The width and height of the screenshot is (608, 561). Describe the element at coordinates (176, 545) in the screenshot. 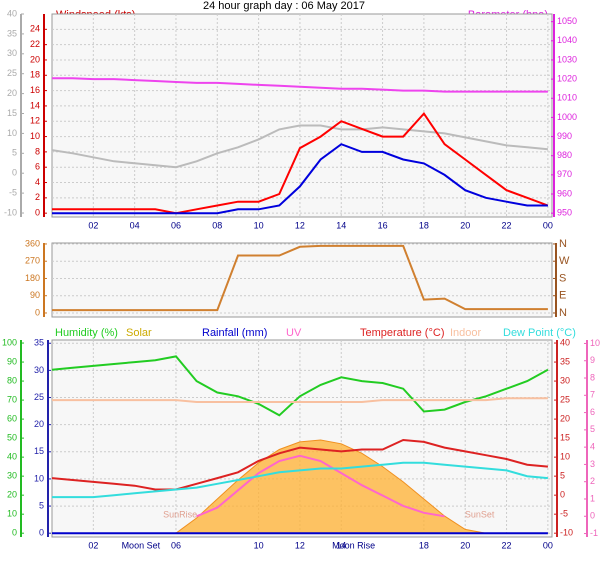

I see `x-tick-label: 06` at that location.